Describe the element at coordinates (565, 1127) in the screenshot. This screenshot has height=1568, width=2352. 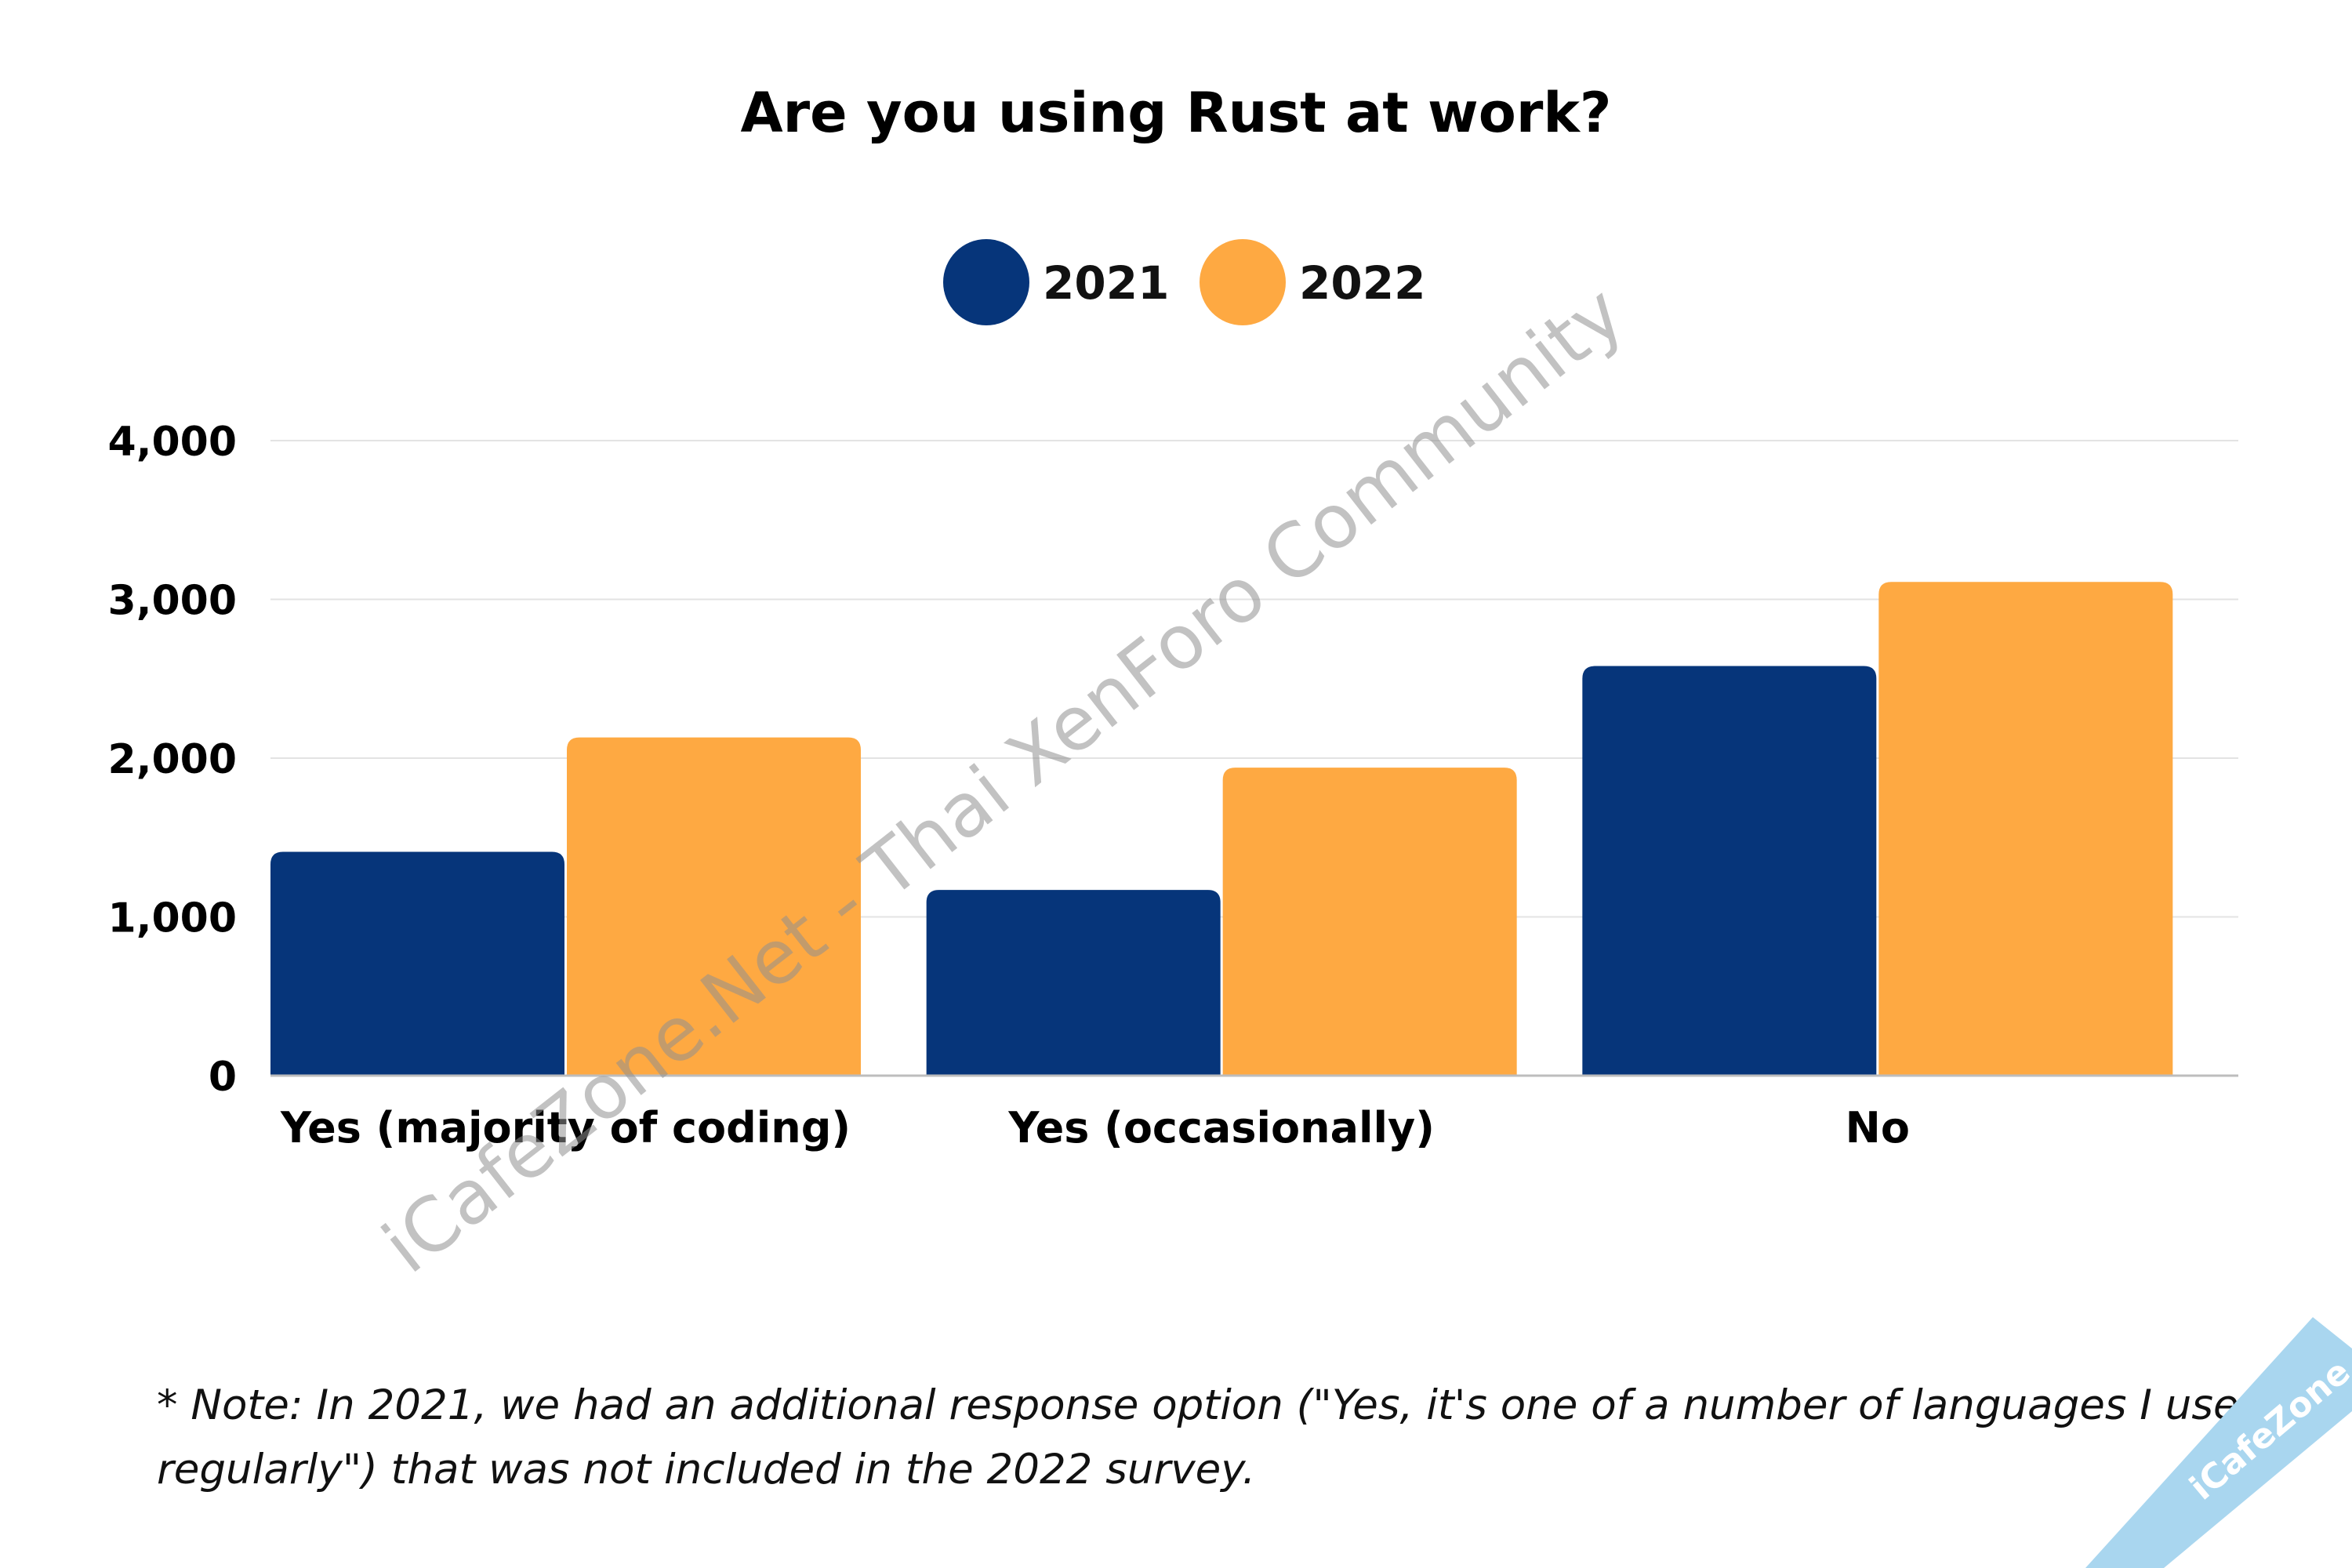
I see `x-category-label: Yes (majority of coding)` at that location.